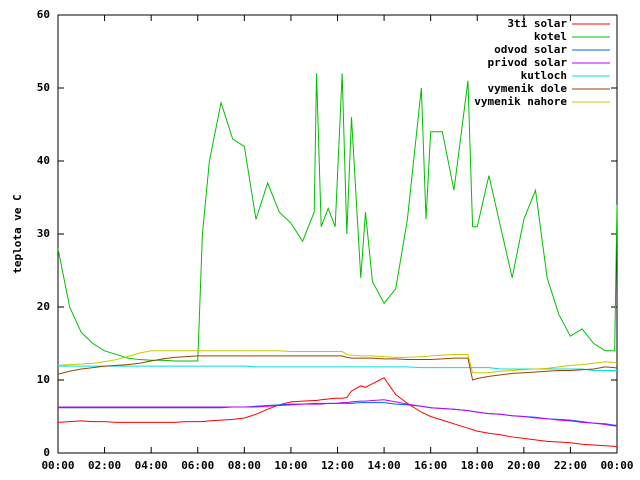 The image size is (640, 480). I want to click on x-tick-label: 02:00, so click(104, 465).